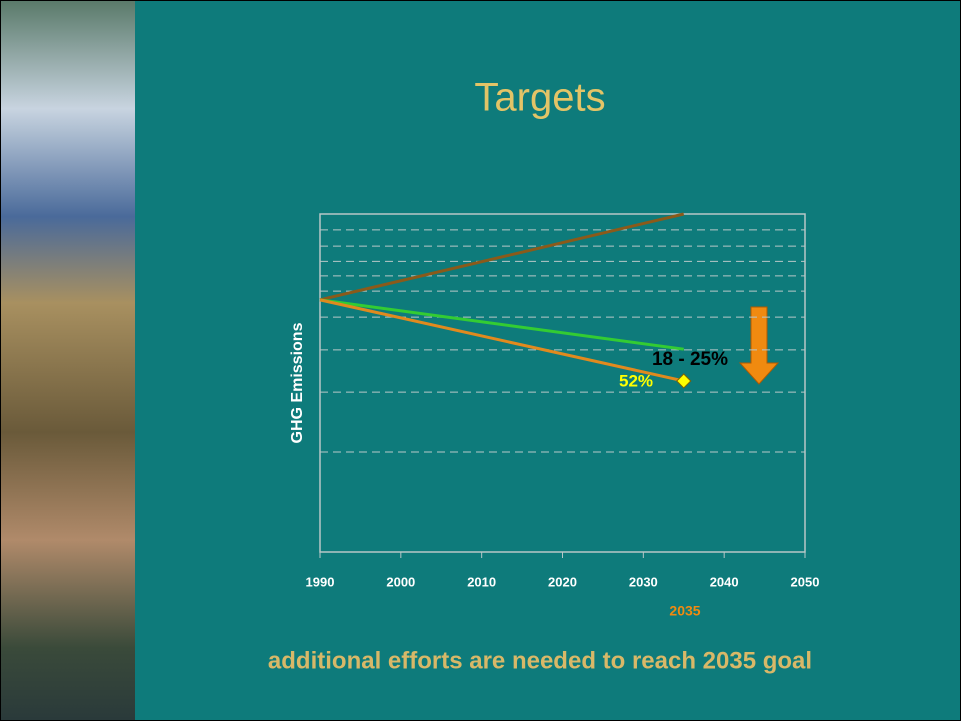 The width and height of the screenshot is (961, 721). Describe the element at coordinates (643, 581) in the screenshot. I see `x-tick-label: 2030` at that location.